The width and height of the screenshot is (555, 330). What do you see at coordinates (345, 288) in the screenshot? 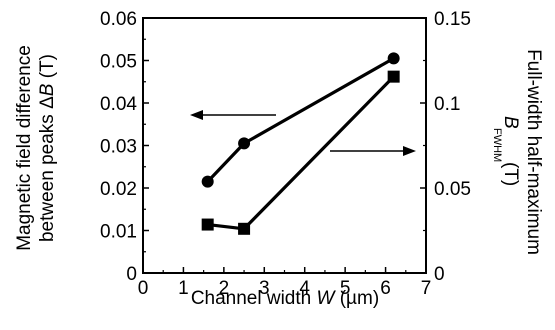
I see `x-tick-label-5: 5` at bounding box center [345, 288].